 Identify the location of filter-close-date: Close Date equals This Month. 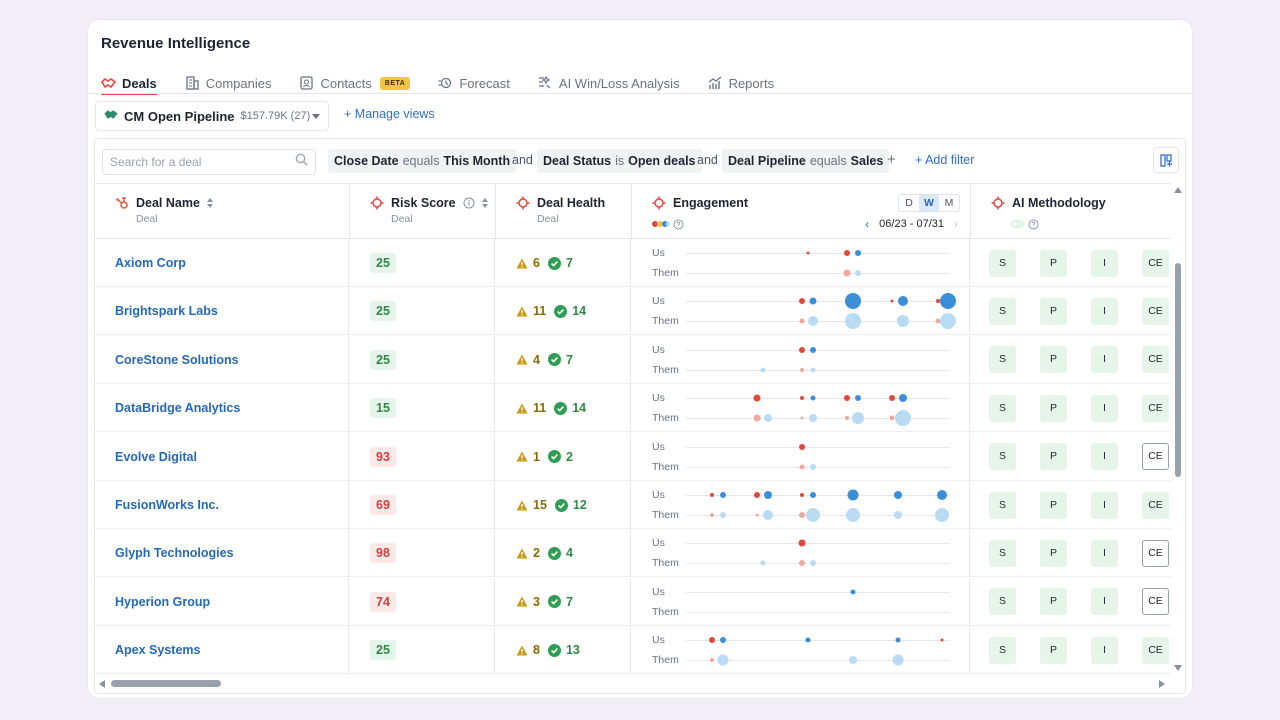
(422, 161).